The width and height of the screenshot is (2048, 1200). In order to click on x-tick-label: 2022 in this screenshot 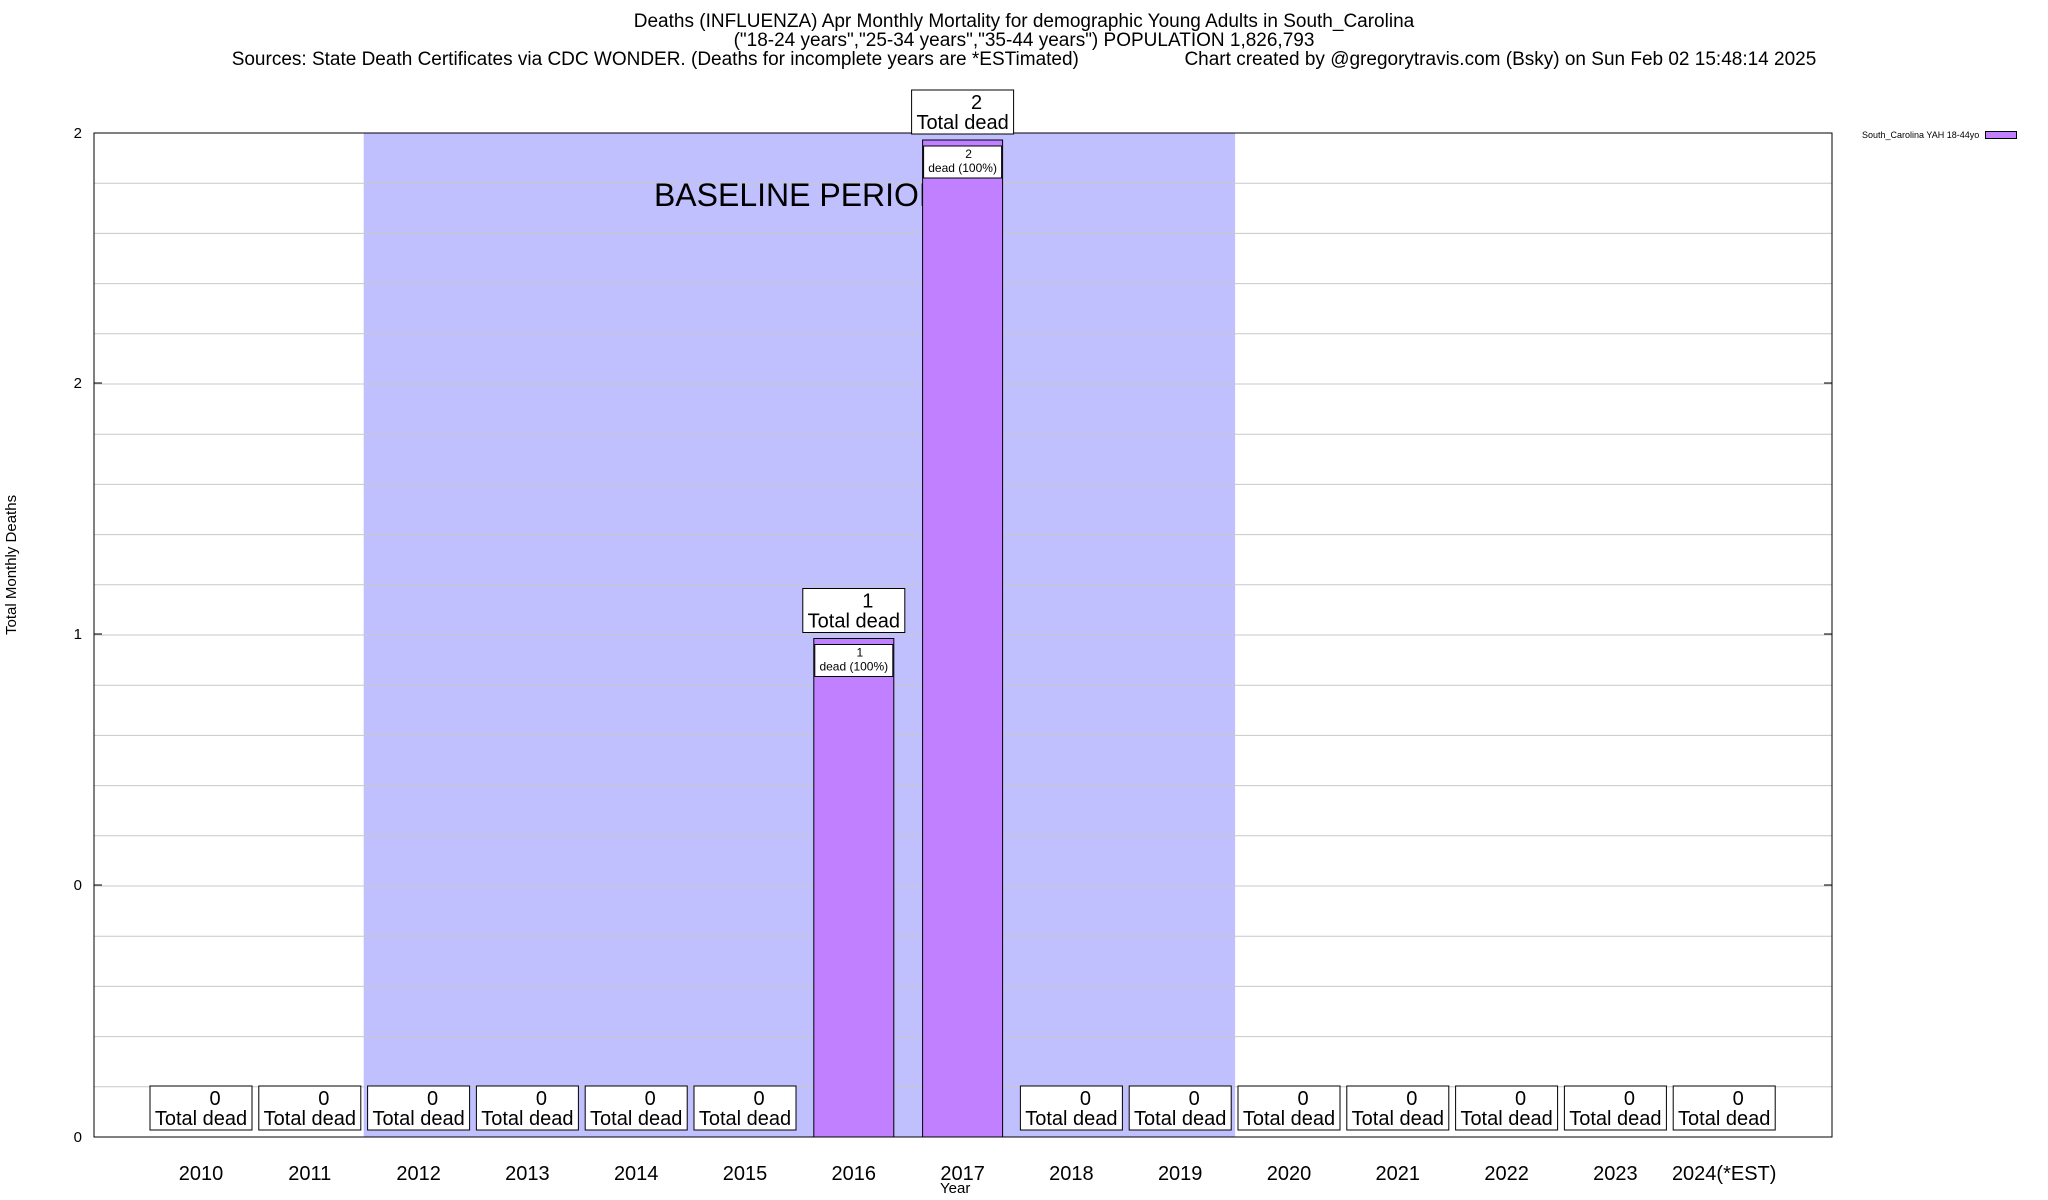, I will do `click(1506, 1174)`.